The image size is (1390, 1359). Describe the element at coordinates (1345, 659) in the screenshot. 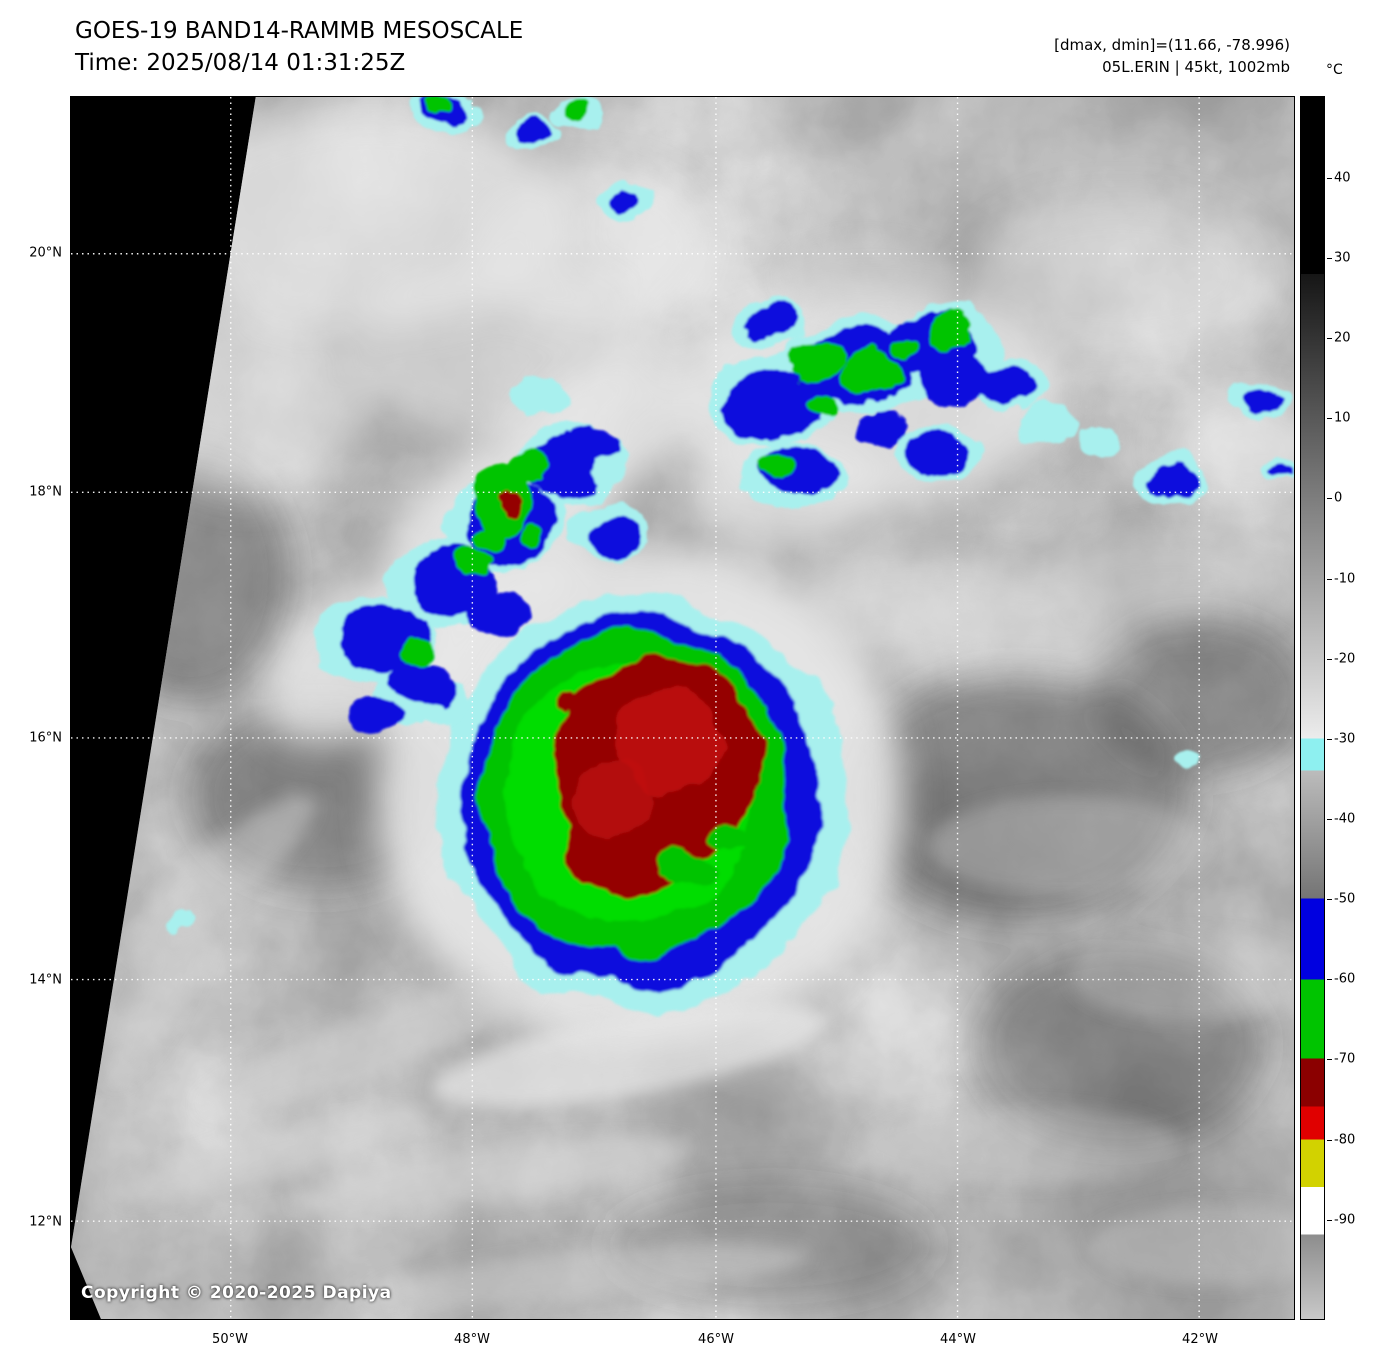

I see `colorbar-tick-label: -20` at that location.